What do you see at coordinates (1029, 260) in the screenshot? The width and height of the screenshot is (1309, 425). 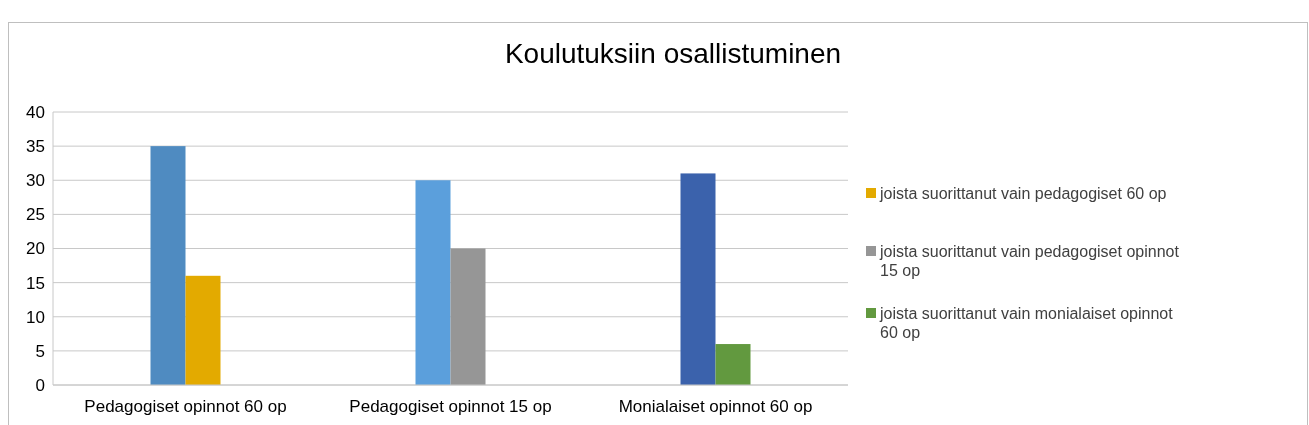 I see `legend-label: joista suorittanut vain pedagogiset opinnot 15 op` at bounding box center [1029, 260].